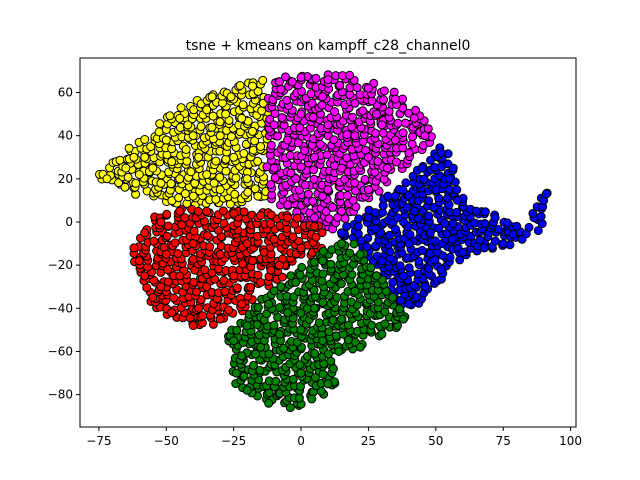  Describe the element at coordinates (60, 351) in the screenshot. I see `y-tick-label-1: −60` at that location.